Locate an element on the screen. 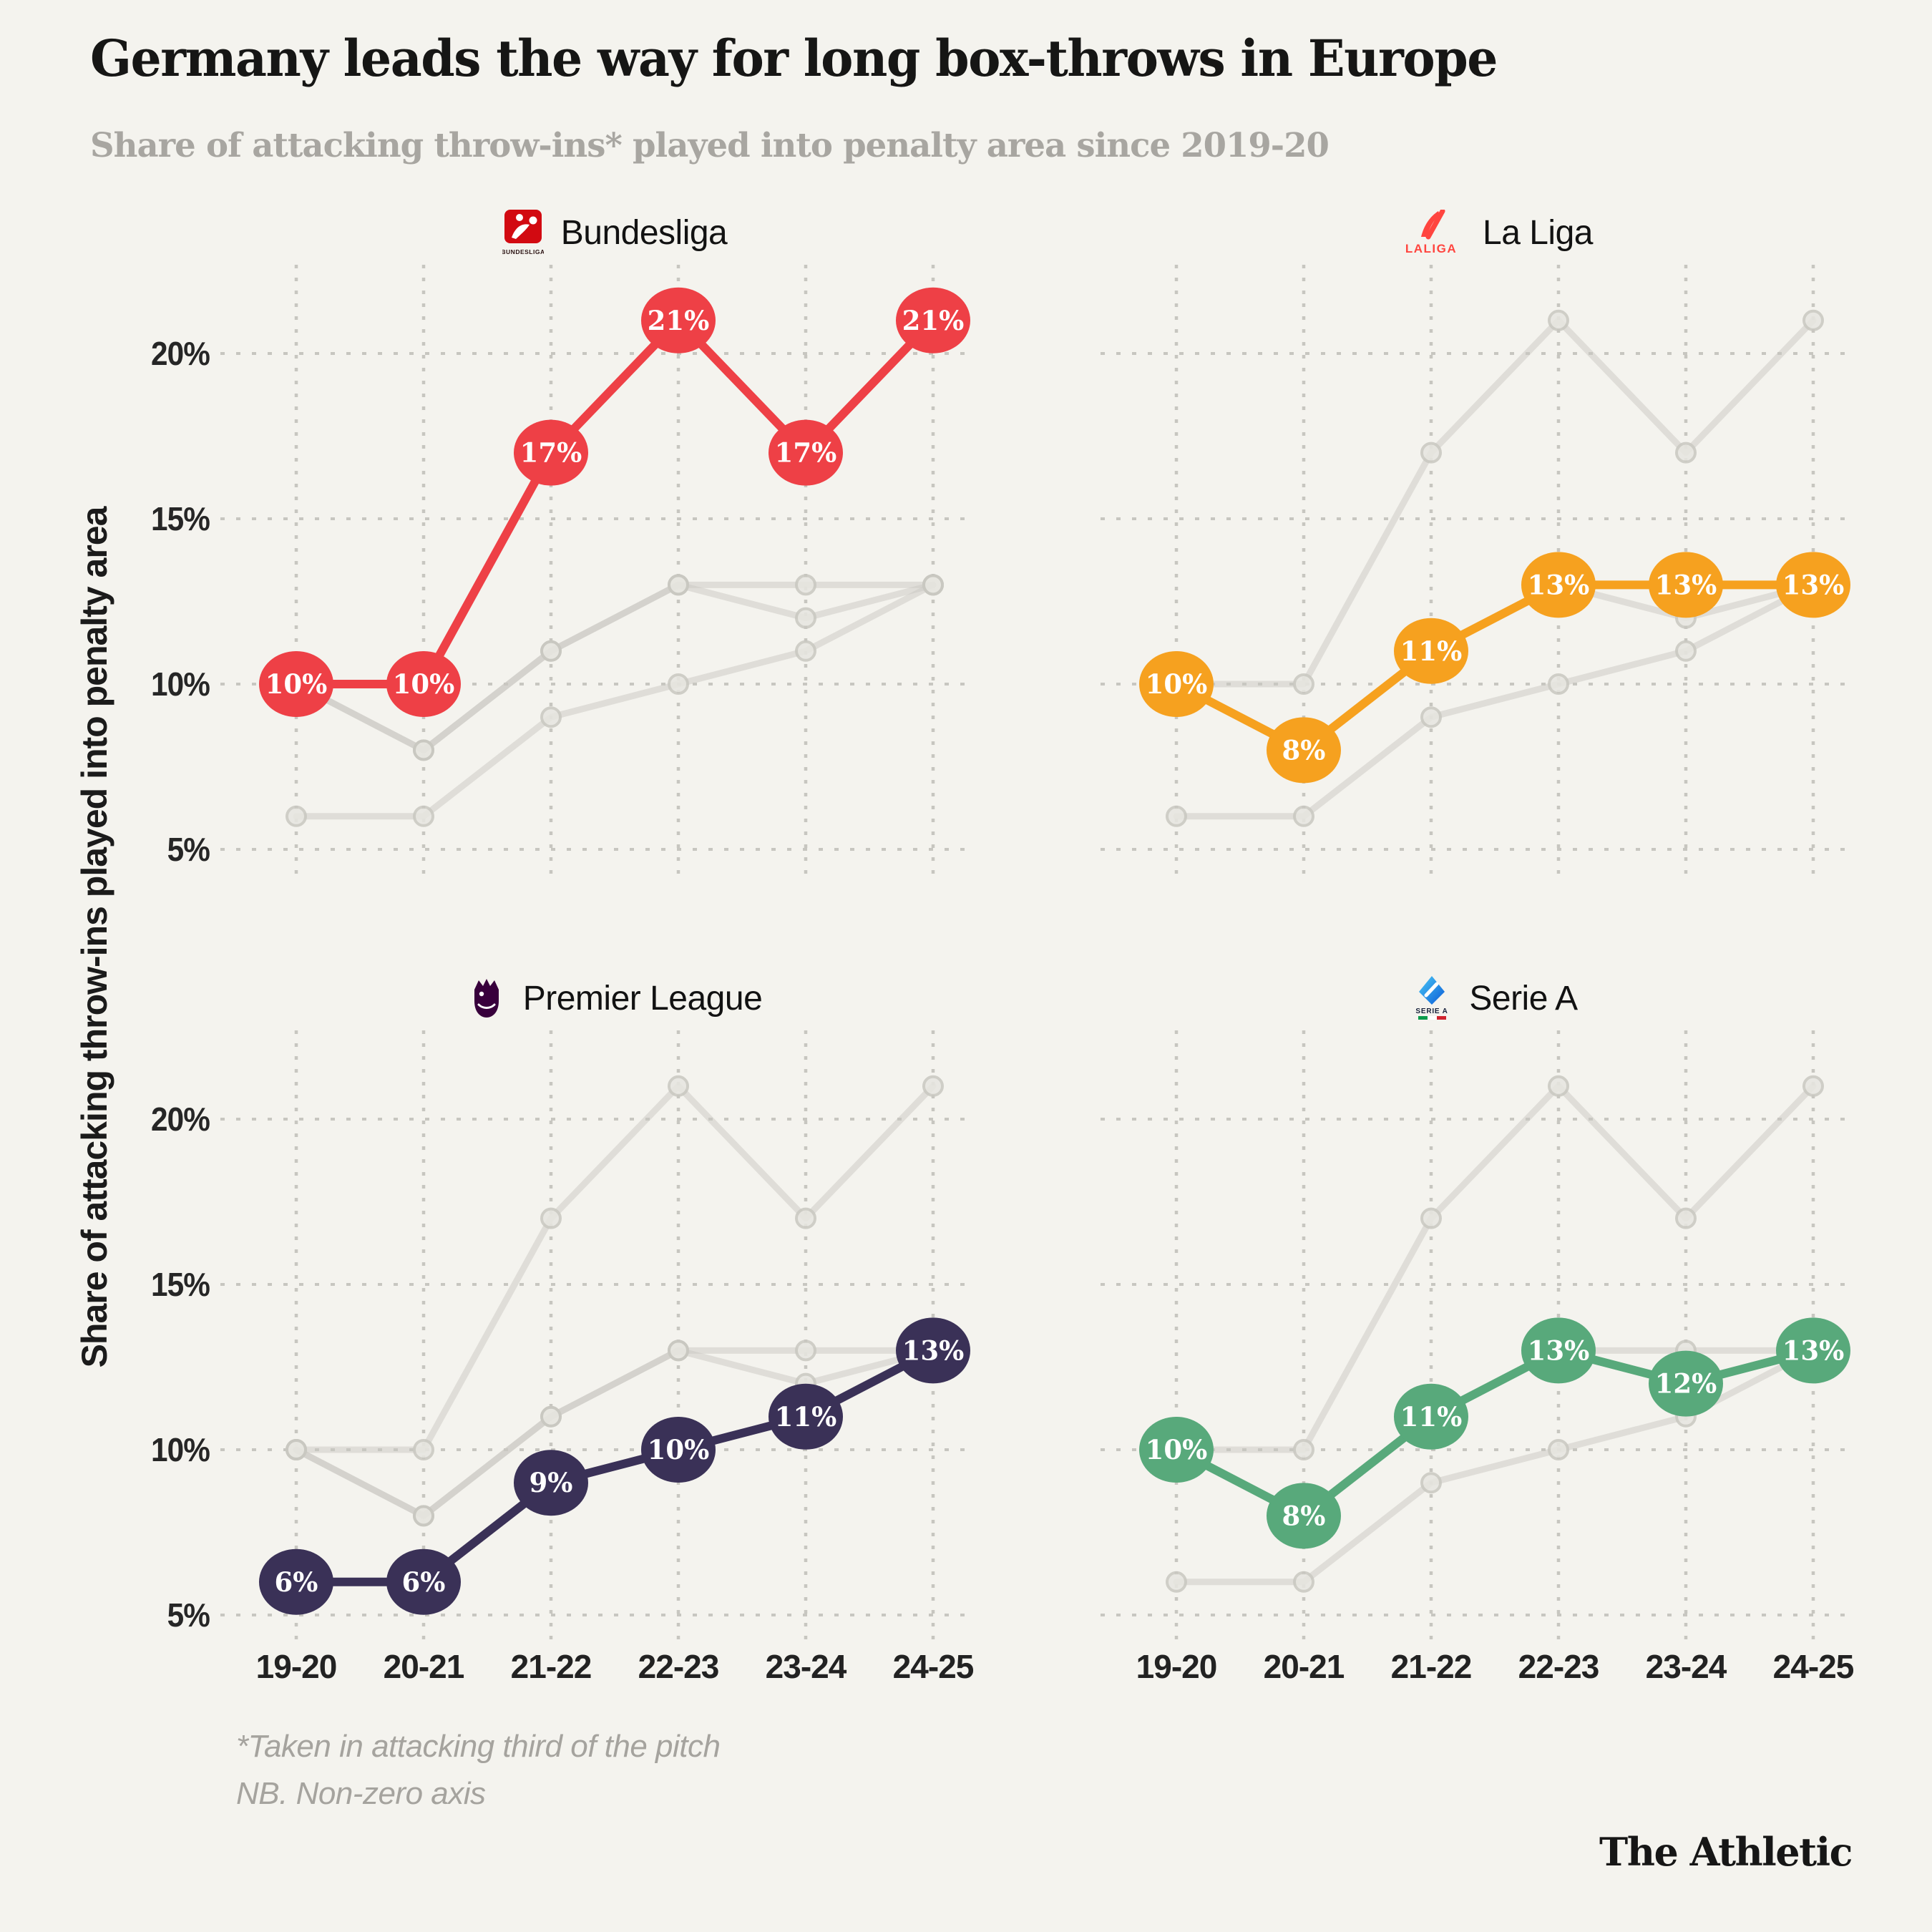 This screenshot has height=1932, width=1932. data-point-label: 12% is located at coordinates (1686, 1384).